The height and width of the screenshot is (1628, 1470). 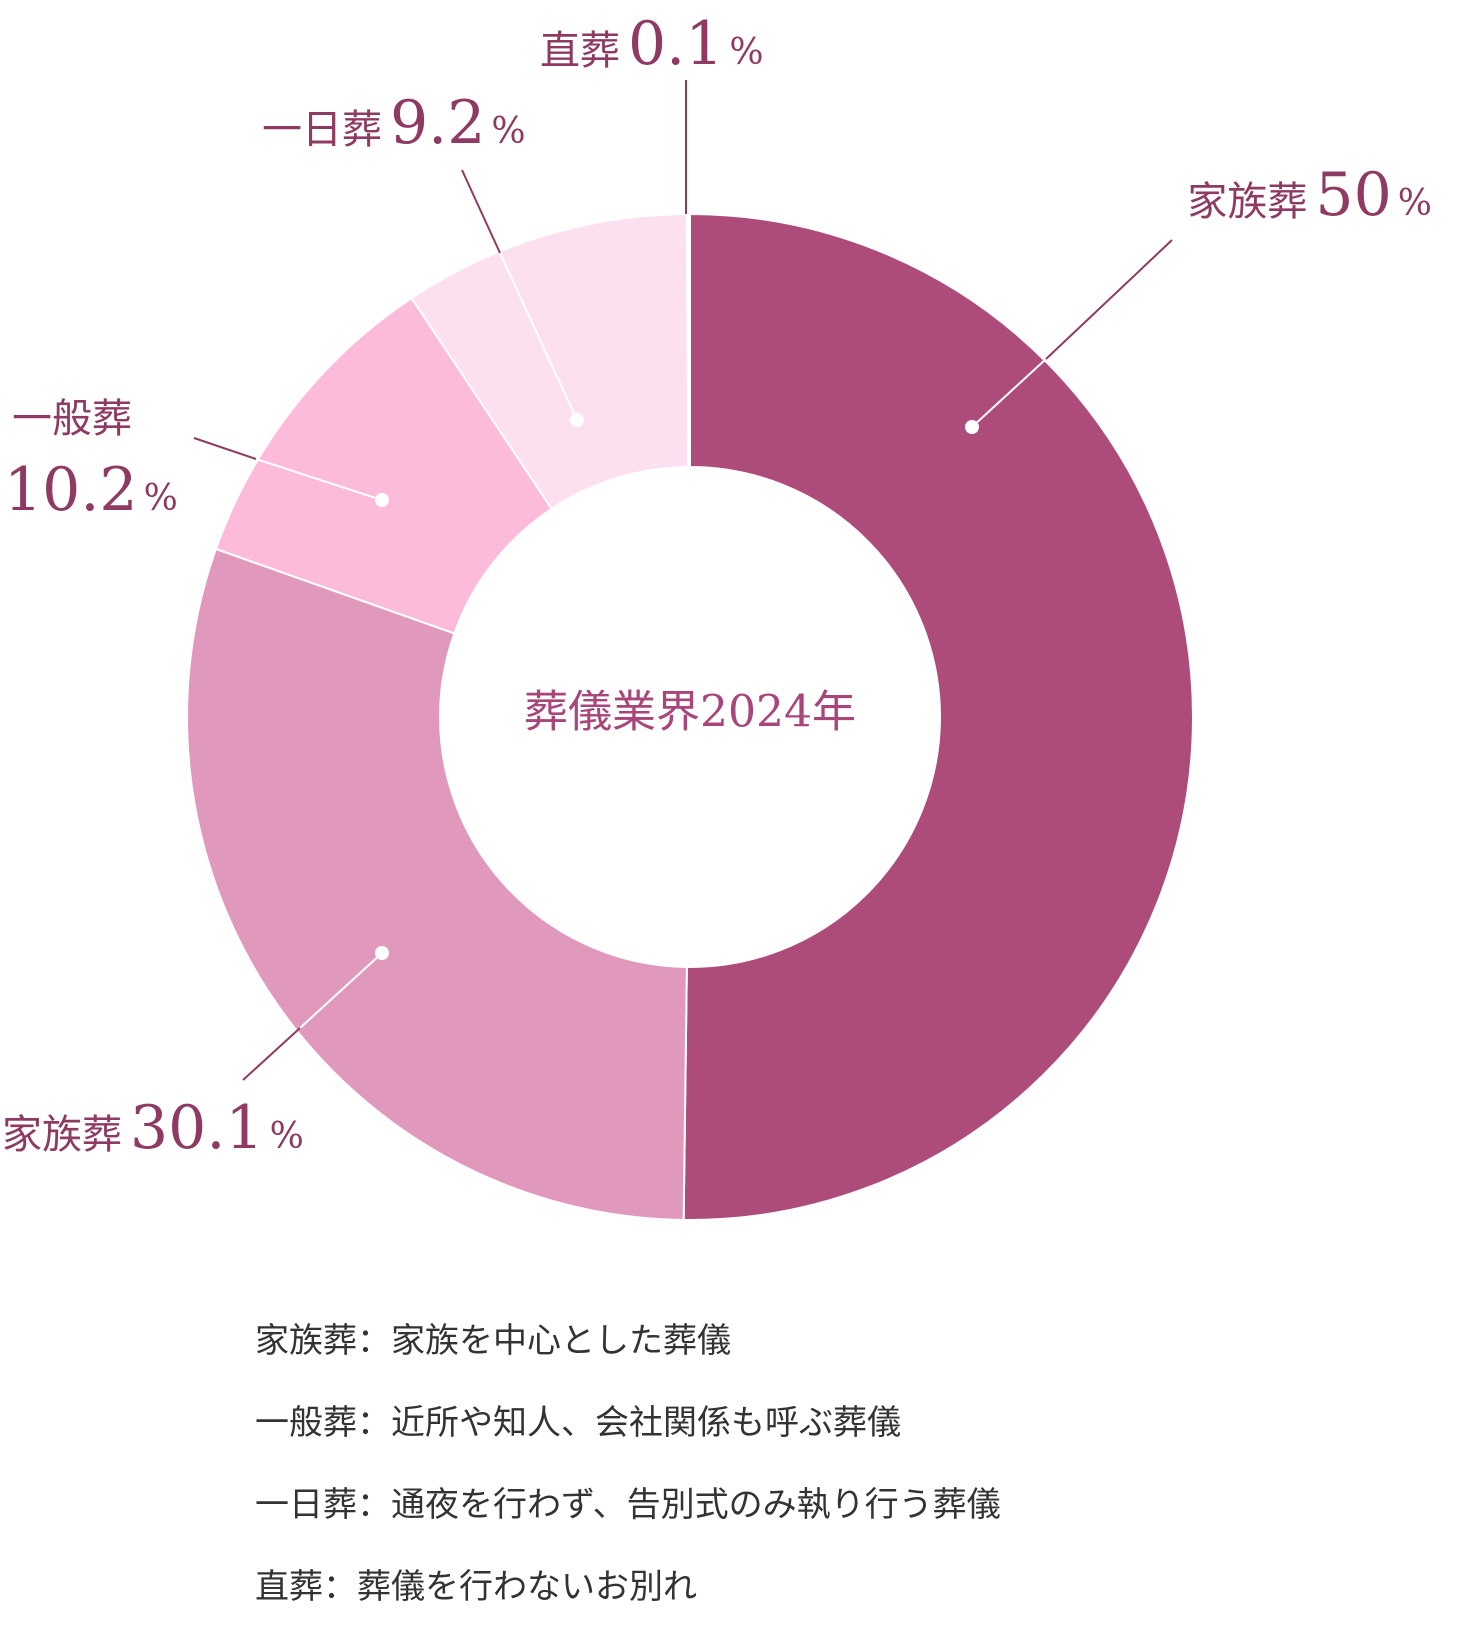 What do you see at coordinates (628, 1505) in the screenshot?
I see `note-one-day-funeral: 一日葬：通夜を行わず、告別式のみ執り行う葬儀` at bounding box center [628, 1505].